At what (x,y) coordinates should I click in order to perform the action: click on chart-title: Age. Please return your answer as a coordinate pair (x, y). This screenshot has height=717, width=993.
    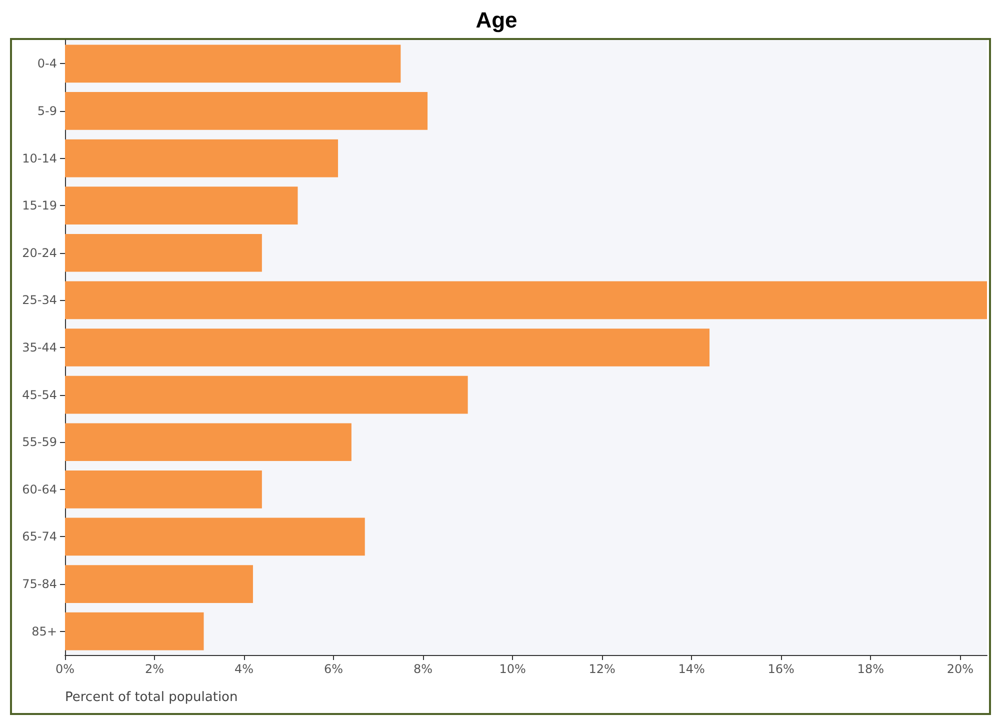
    Looking at the image, I should click on (497, 20).